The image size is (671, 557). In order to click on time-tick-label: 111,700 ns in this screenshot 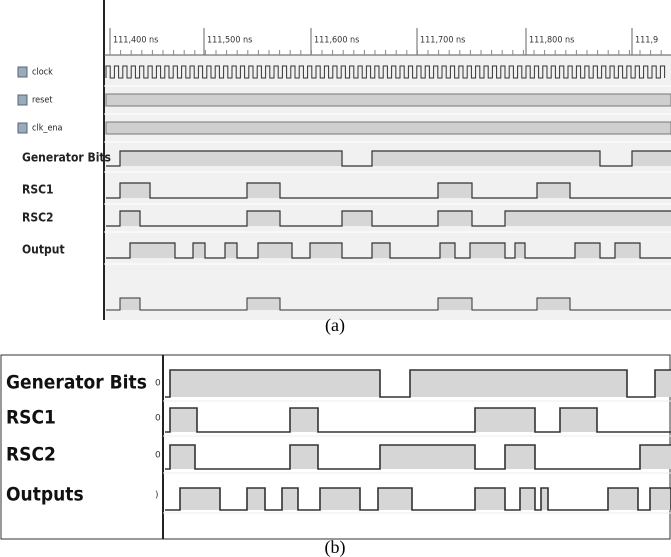, I will do `click(442, 41)`.